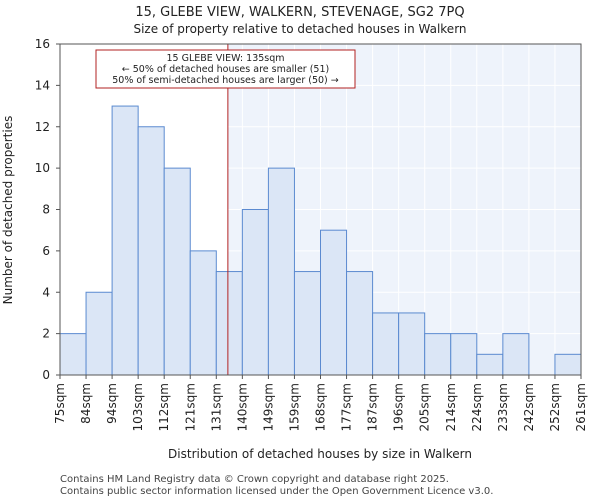  Describe the element at coordinates (529, 407) in the screenshot. I see `x-tick-label: 242sqm` at that location.